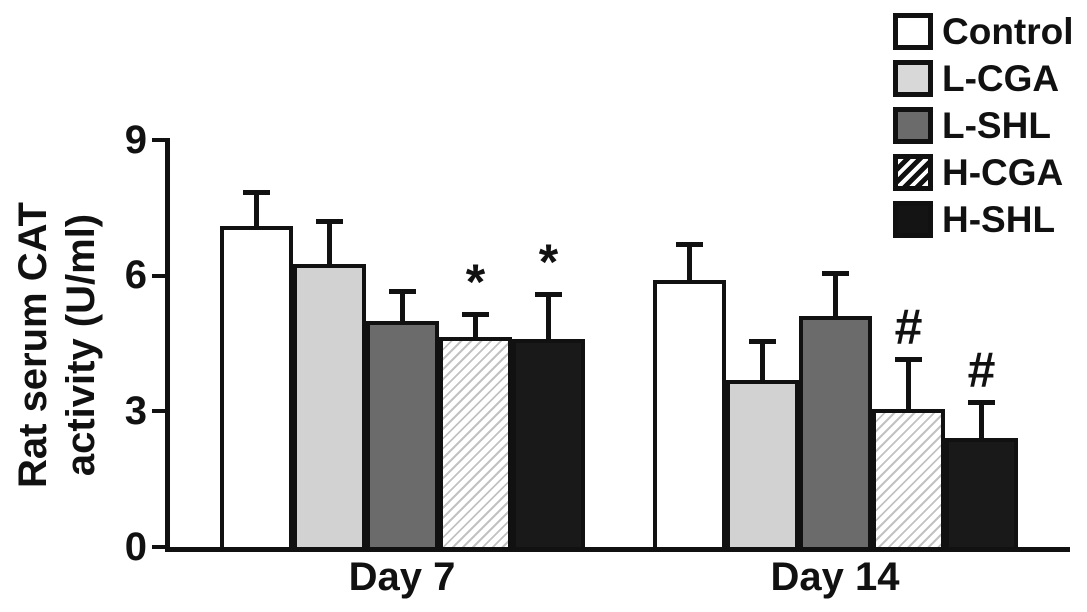  I want to click on legend-item-l-shl: L-SHL, so click(983, 125).